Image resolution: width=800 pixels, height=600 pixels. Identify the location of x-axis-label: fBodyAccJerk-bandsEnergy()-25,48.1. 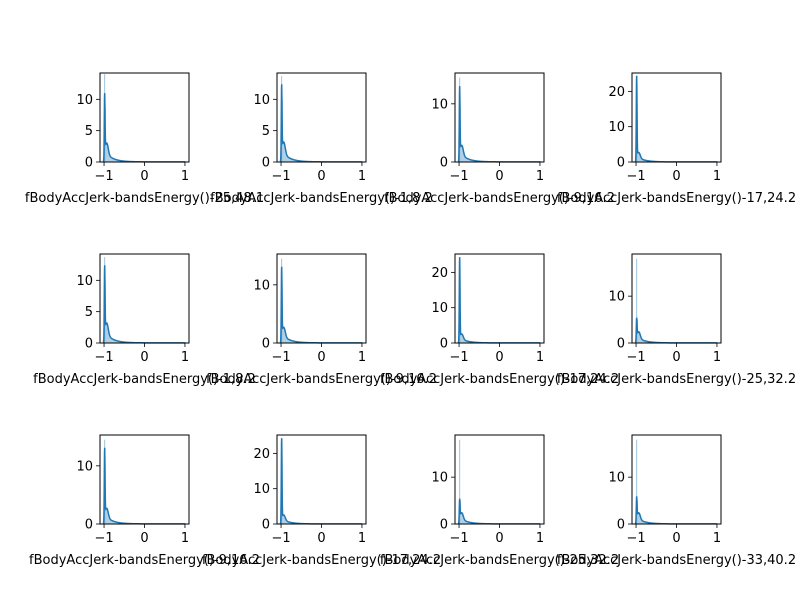
(144, 198).